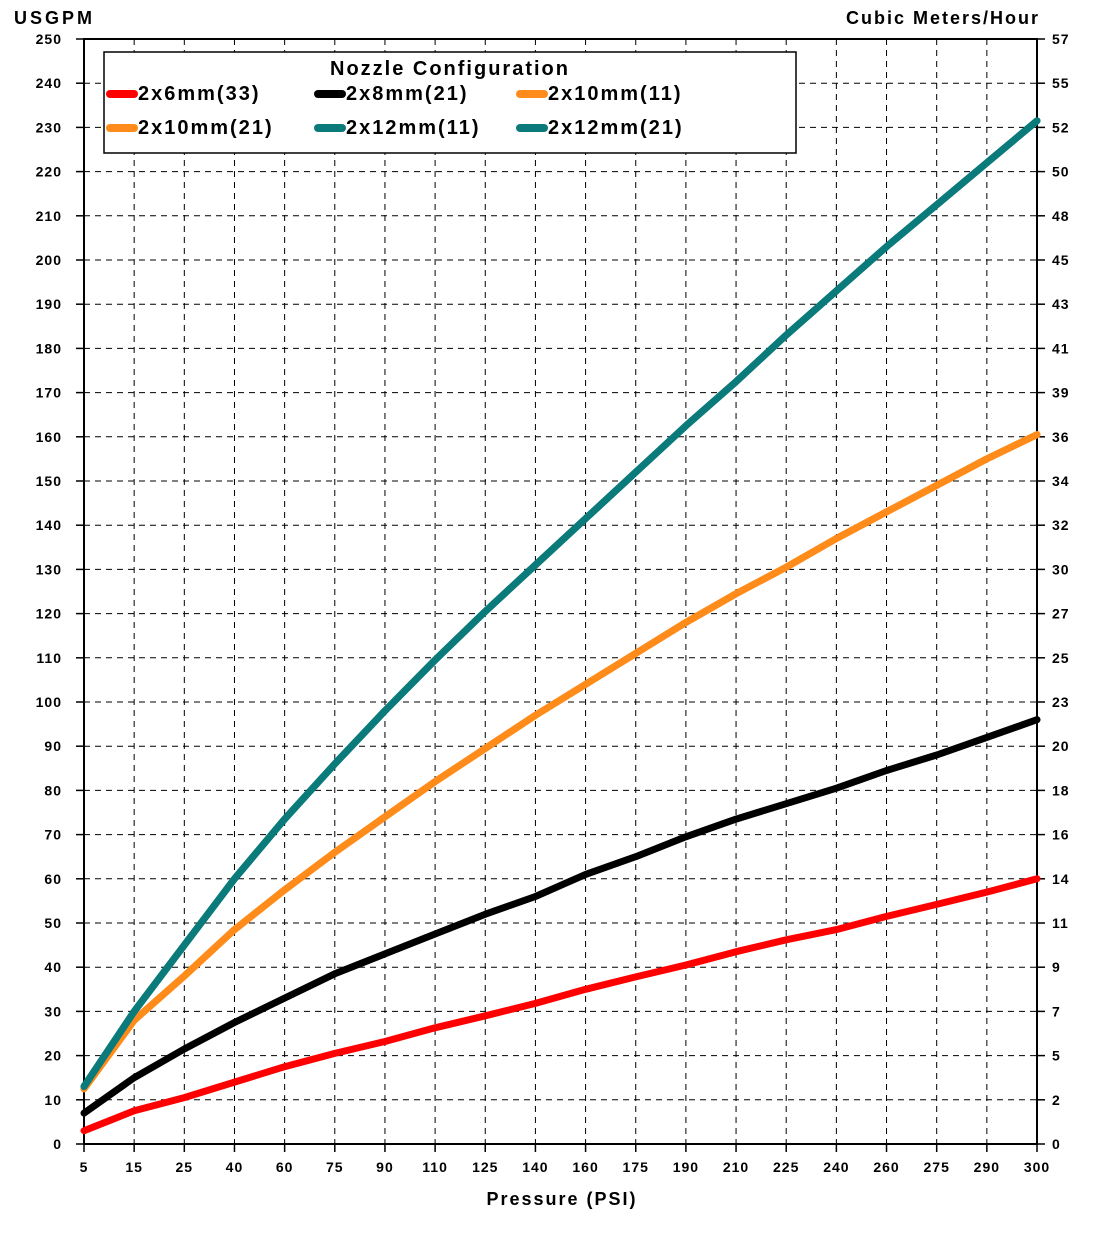 This screenshot has width=1102, height=1241. What do you see at coordinates (686, 1167) in the screenshot?
I see `x-tick-label: 190` at bounding box center [686, 1167].